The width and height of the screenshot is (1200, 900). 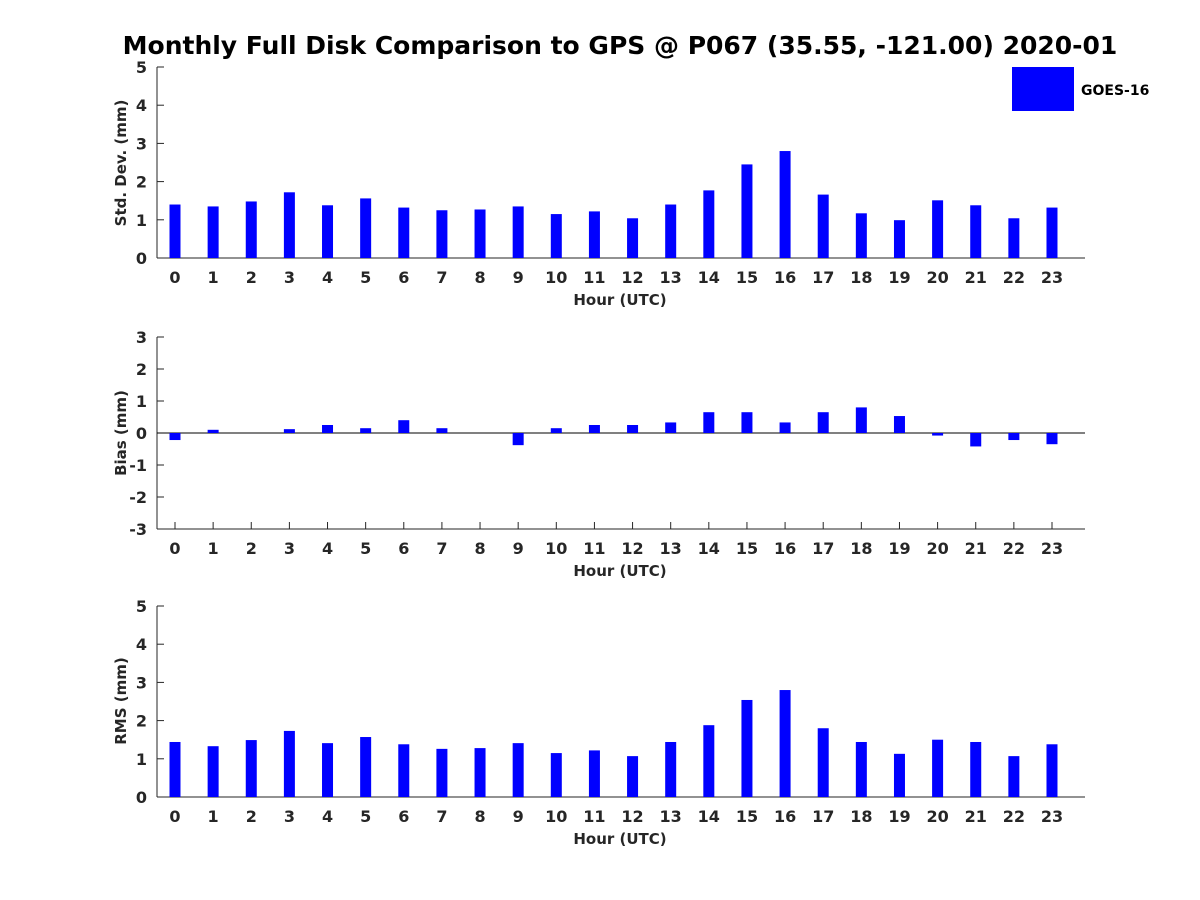 I want to click on x-tick-label: 15, so click(x=747, y=816).